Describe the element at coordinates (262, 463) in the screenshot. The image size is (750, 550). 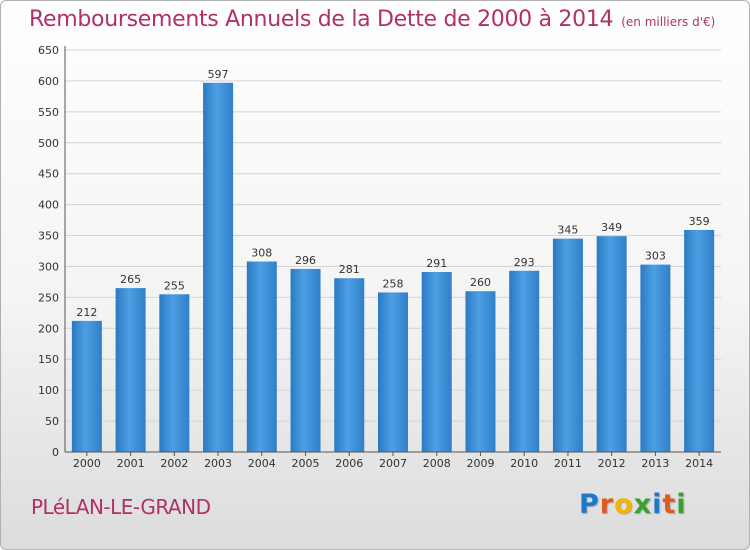
I see `x-tick-label: 2004` at that location.